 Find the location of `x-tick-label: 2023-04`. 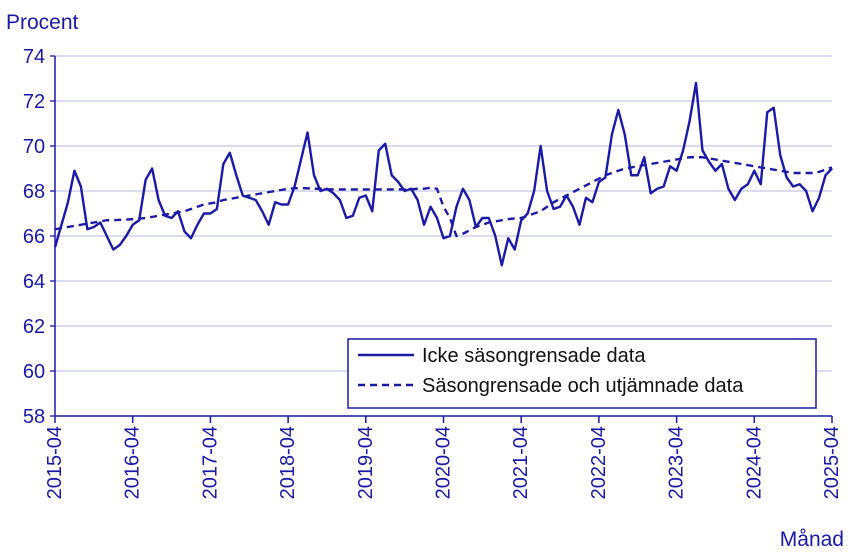

x-tick-label: 2023-04 is located at coordinates (677, 462).